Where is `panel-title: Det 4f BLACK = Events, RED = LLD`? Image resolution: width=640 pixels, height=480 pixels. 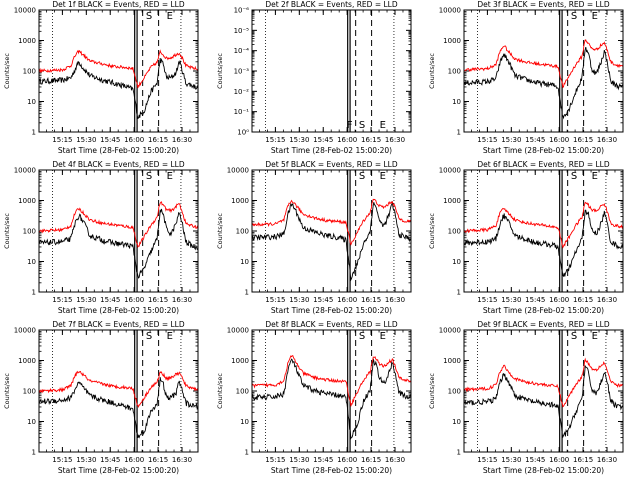
panel-title: Det 4f BLACK = Events, RED = LLD is located at coordinates (118, 164).